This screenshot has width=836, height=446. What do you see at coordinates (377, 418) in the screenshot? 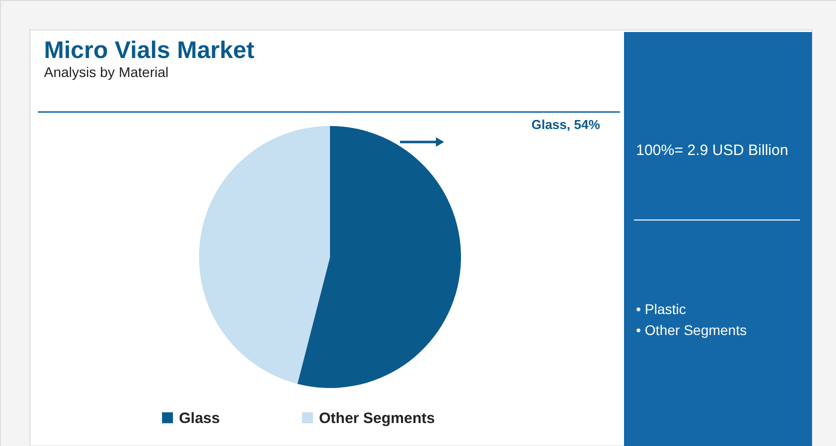
I see `legend-label: Other Segments` at bounding box center [377, 418].